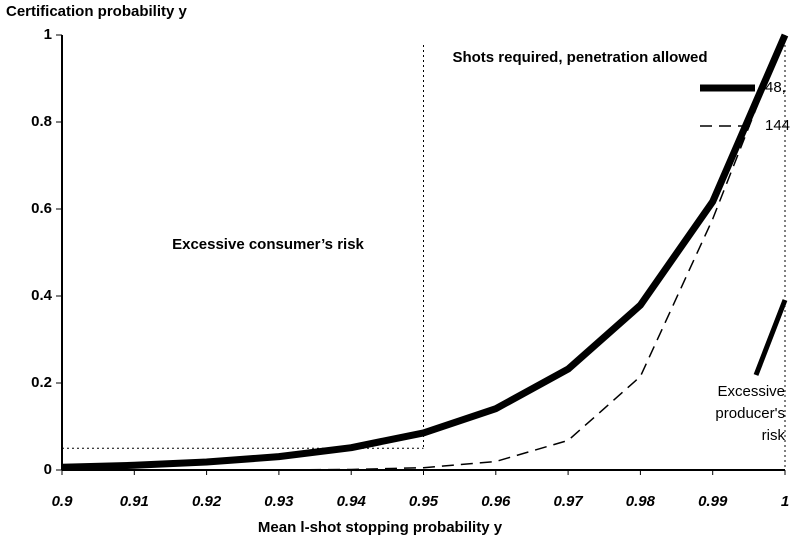 The height and width of the screenshot is (542, 790). Describe the element at coordinates (750, 413) in the screenshot. I see `annotation: producer's` at that location.